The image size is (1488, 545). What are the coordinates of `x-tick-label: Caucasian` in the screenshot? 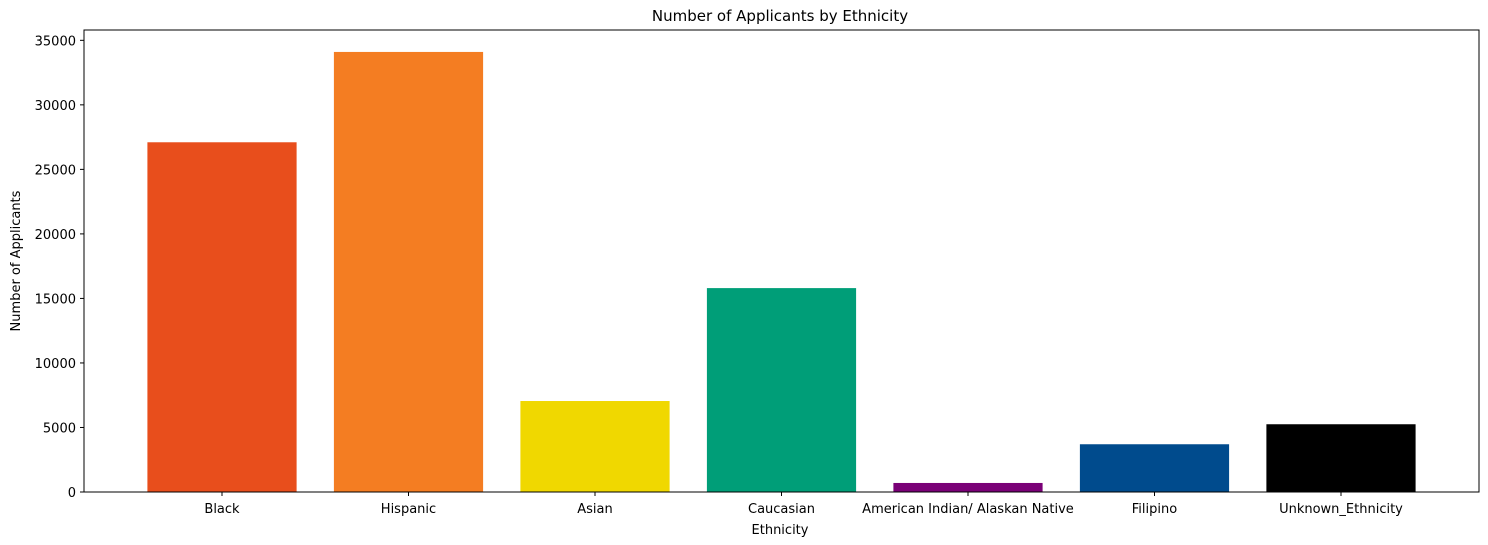 It's located at (781, 509).